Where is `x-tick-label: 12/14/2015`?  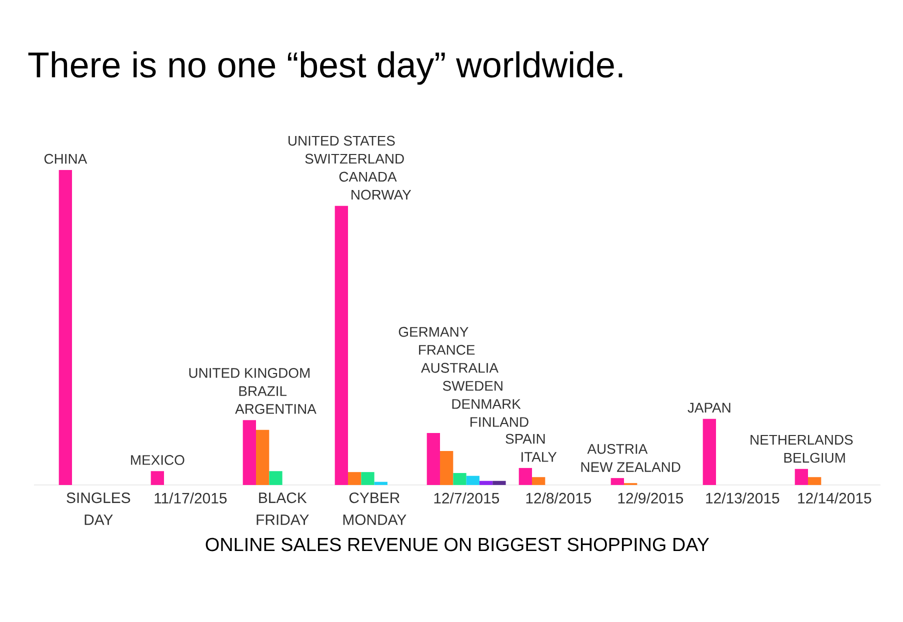
x-tick-label: 12/14/2015 is located at coordinates (835, 498).